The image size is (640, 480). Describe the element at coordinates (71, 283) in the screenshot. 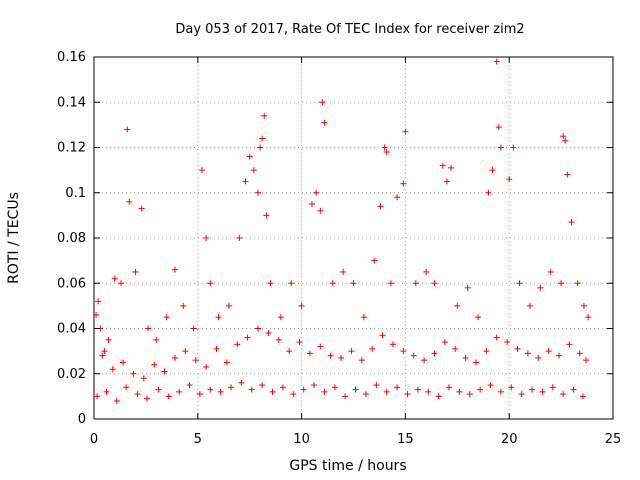

I see `y-tick-label: 0.06` at that location.